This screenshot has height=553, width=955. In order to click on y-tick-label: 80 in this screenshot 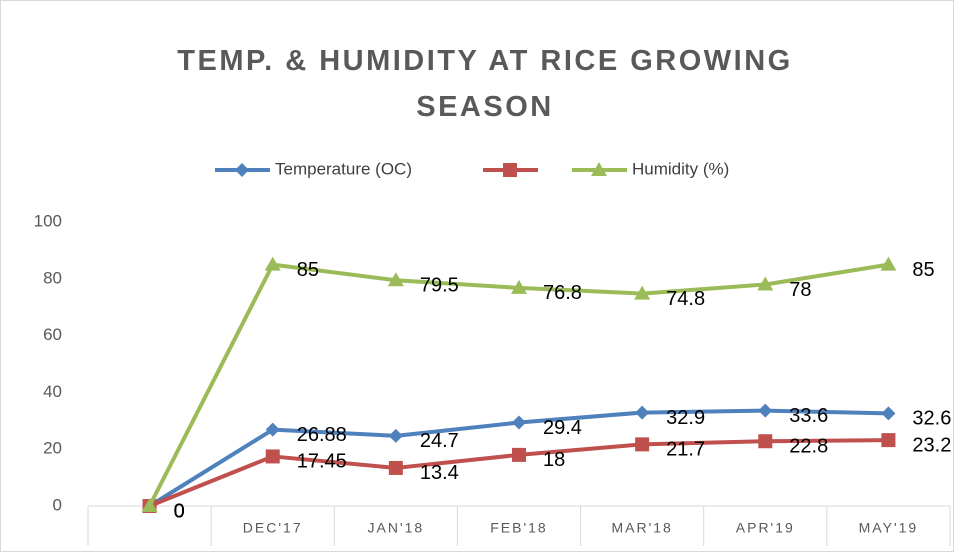, I will do `click(52, 277)`.